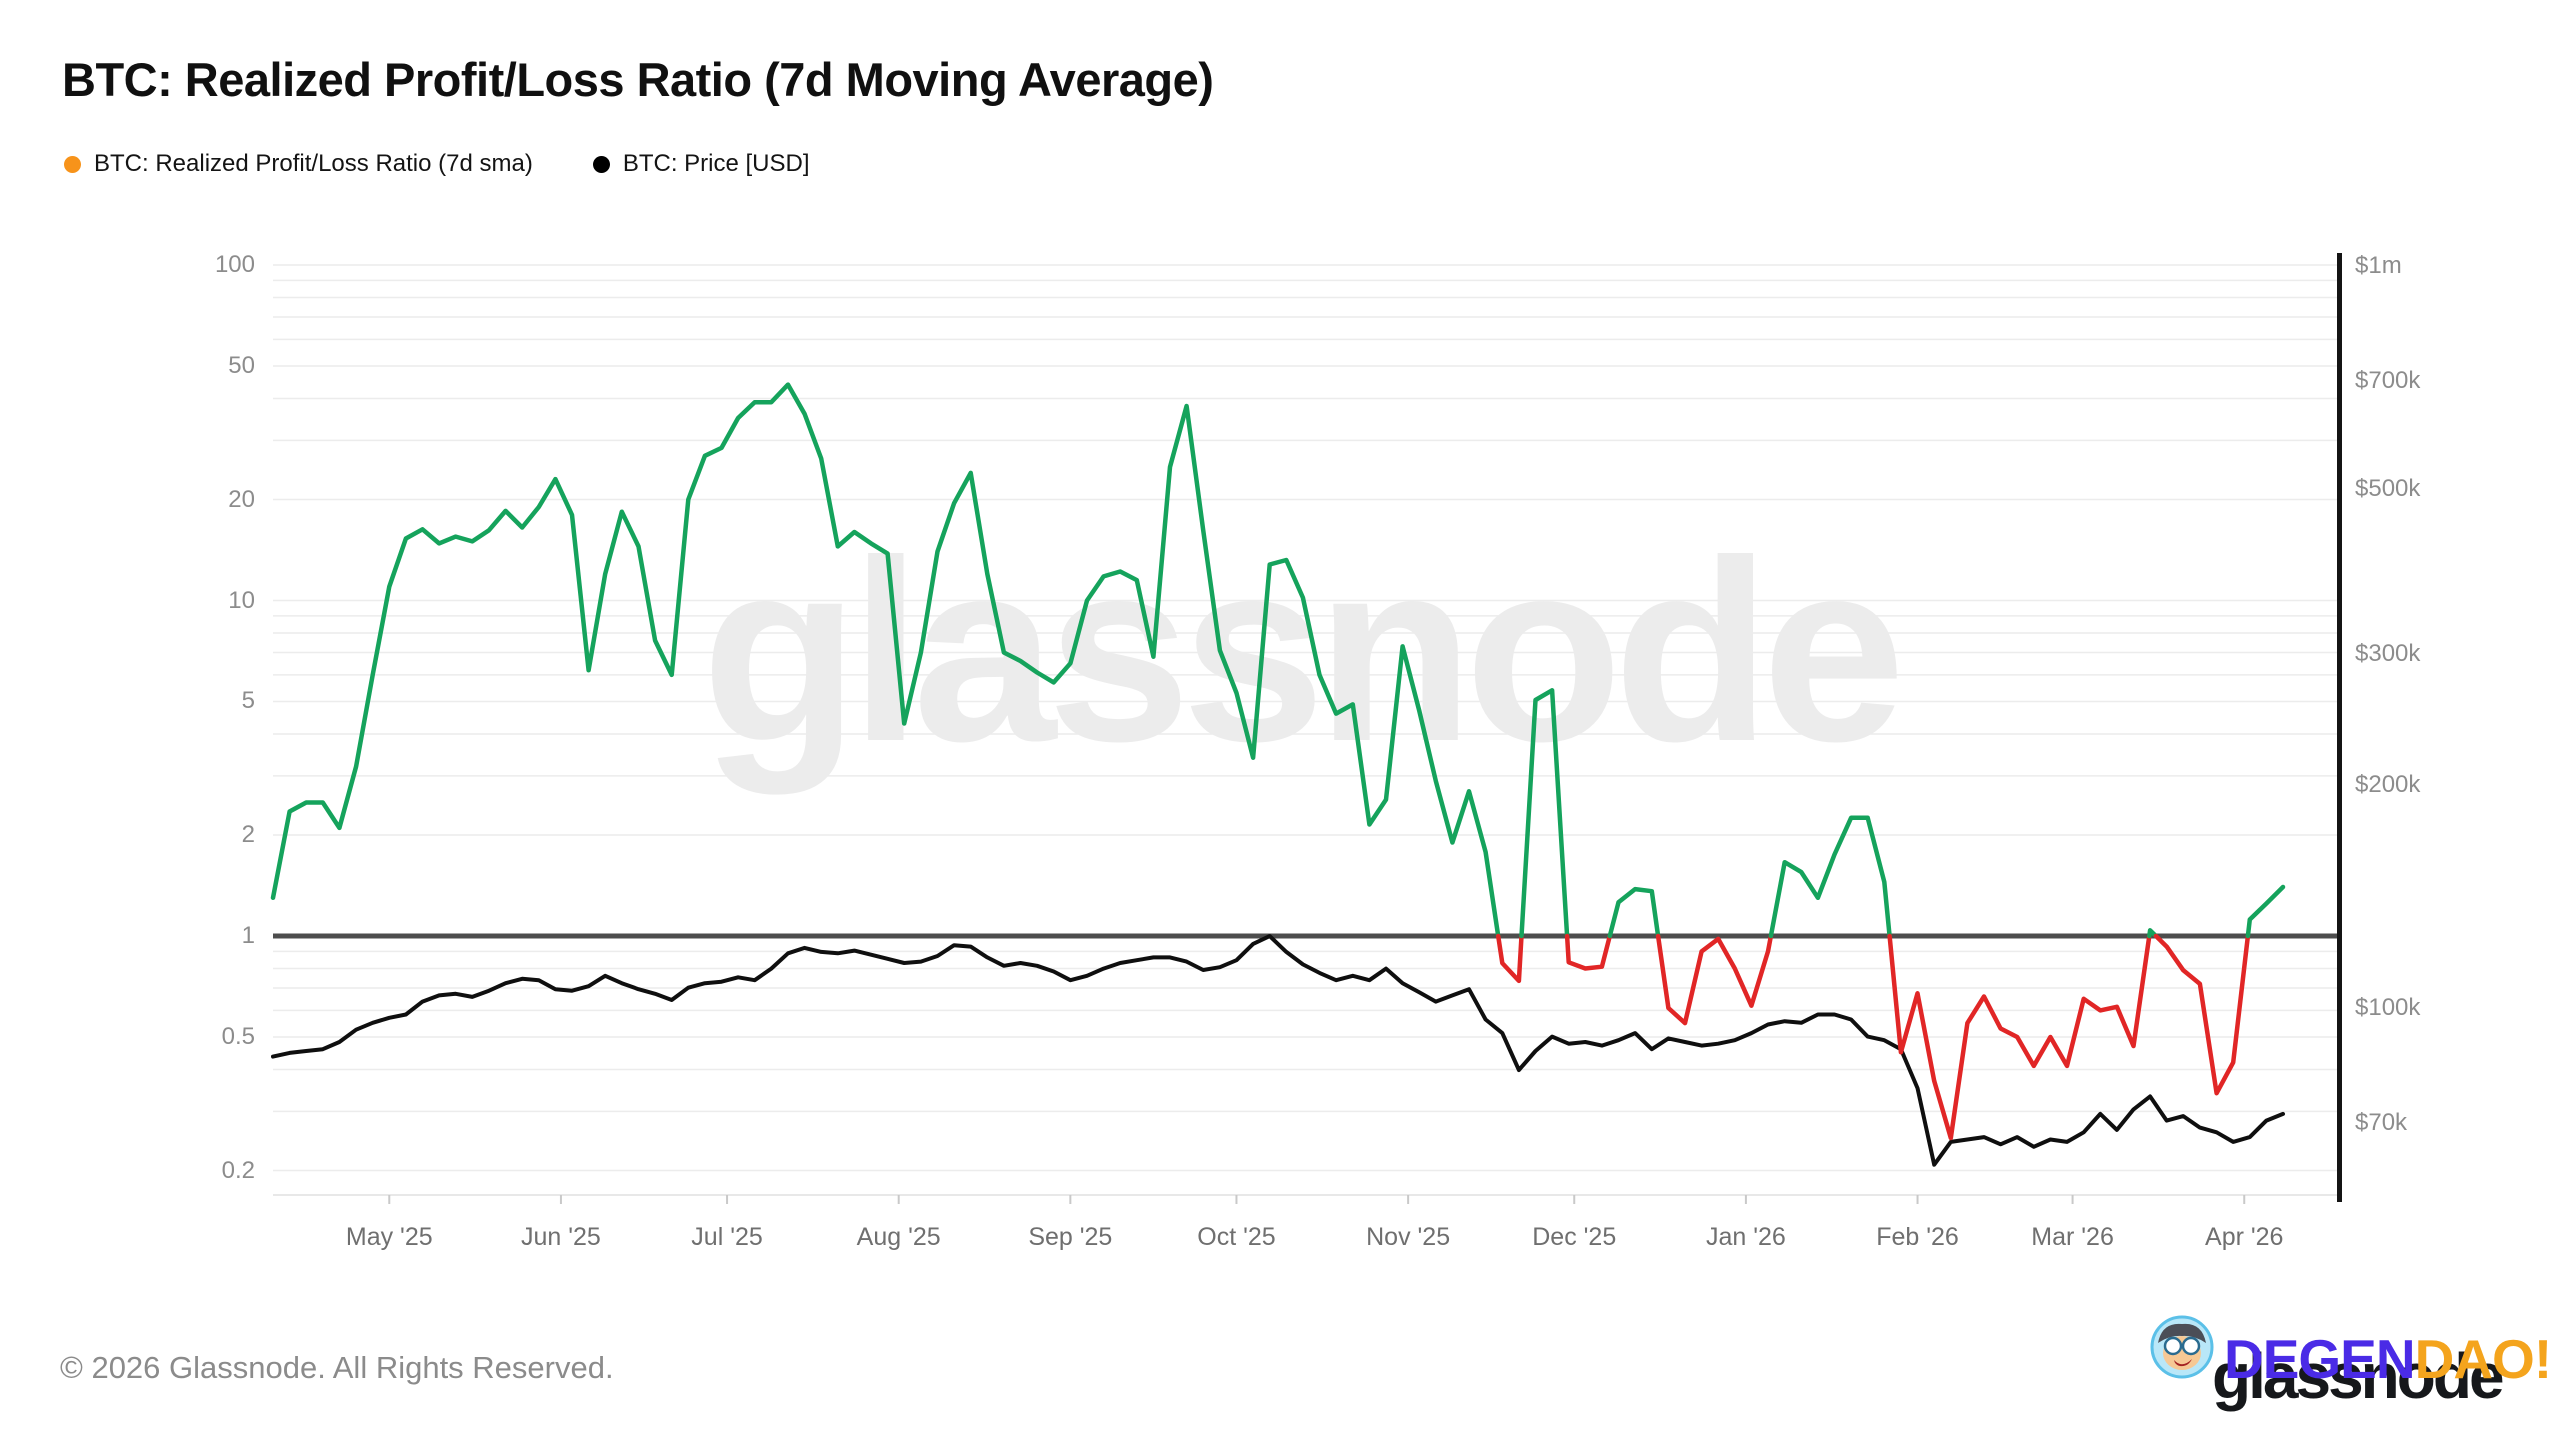  Describe the element at coordinates (238, 1036) in the screenshot. I see `left-axis-tick-label: 0.5` at that location.